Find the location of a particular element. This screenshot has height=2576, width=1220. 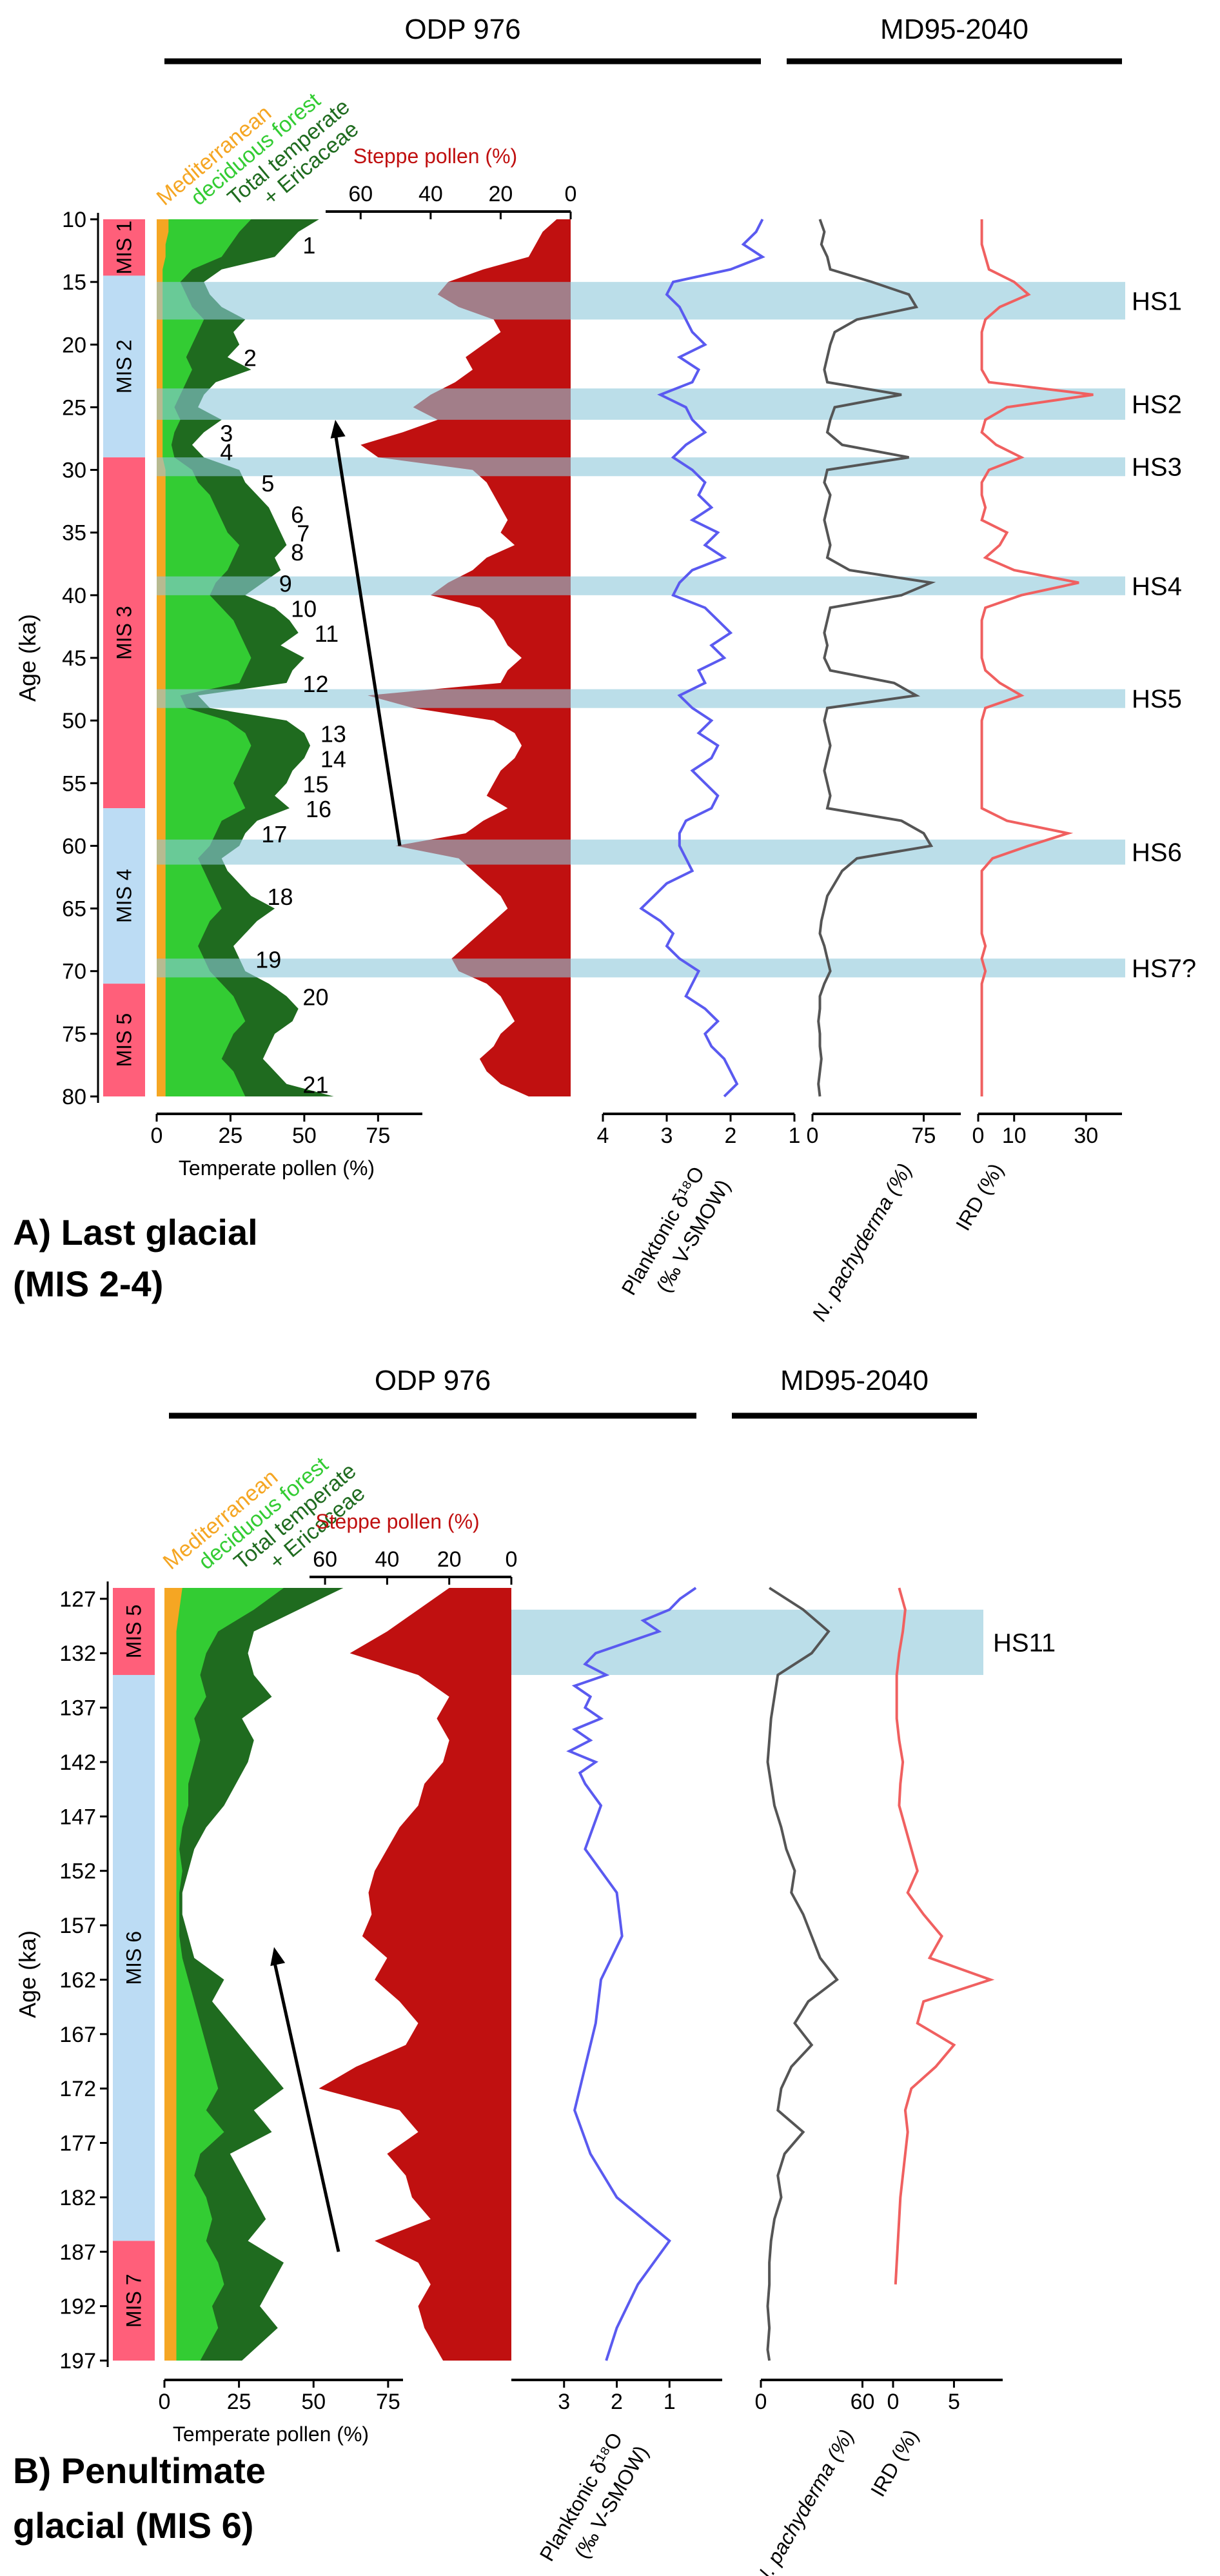

panel-b-npachyderma-axis-tick-label: 0 is located at coordinates (761, 2402).